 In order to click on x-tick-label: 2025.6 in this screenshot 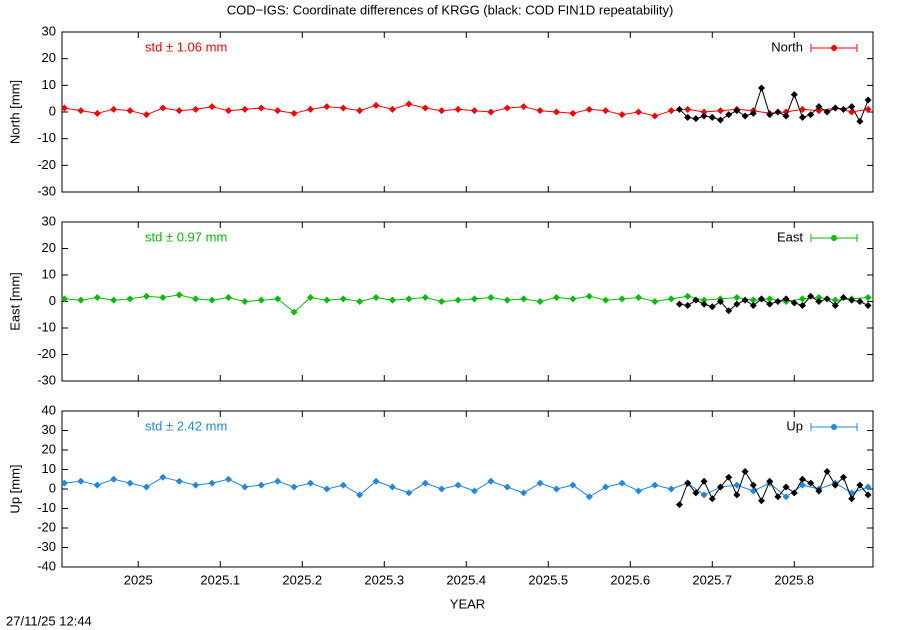, I will do `click(630, 579)`.